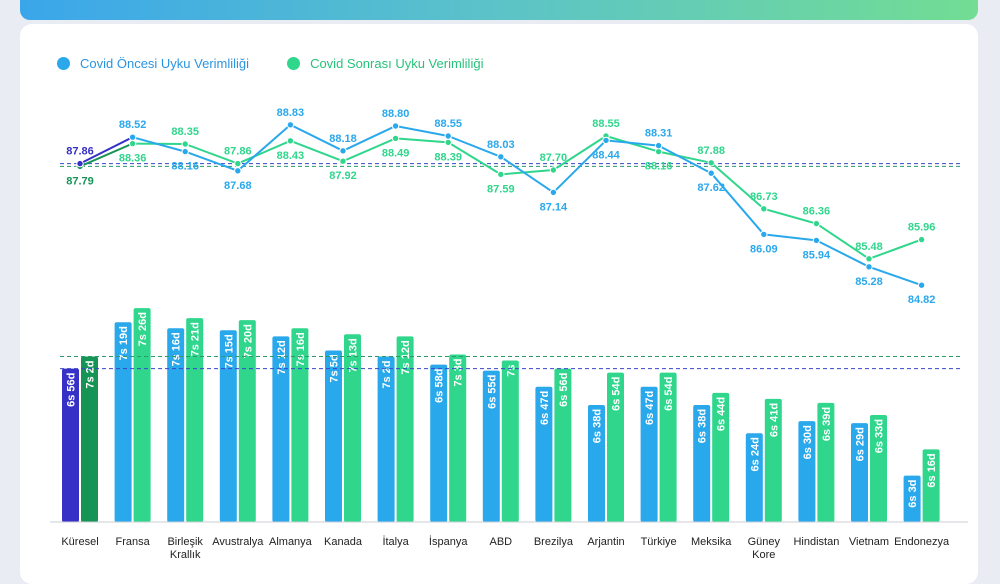  Describe the element at coordinates (177, 349) in the screenshot. I see `bar-label-before: 7s 16d` at that location.